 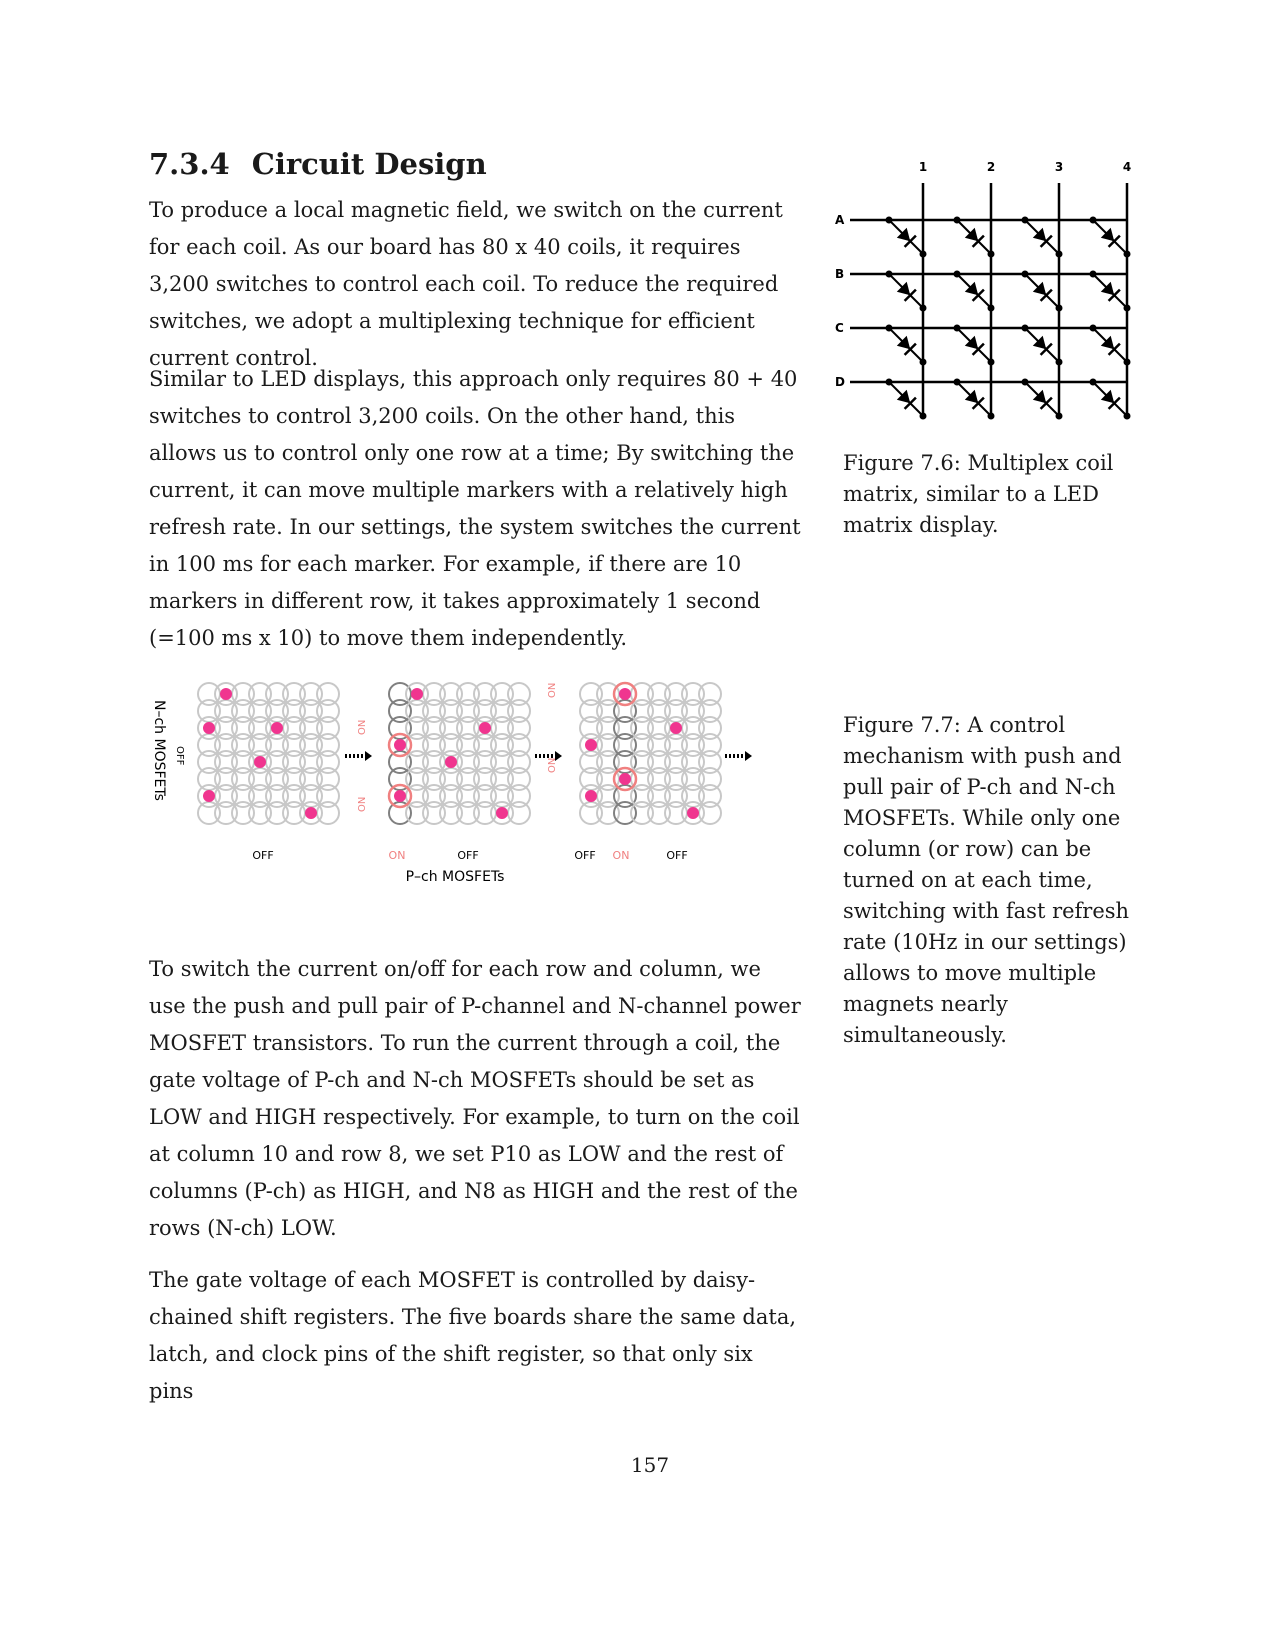 I want to click on column-label: 4, so click(x=1127, y=167).